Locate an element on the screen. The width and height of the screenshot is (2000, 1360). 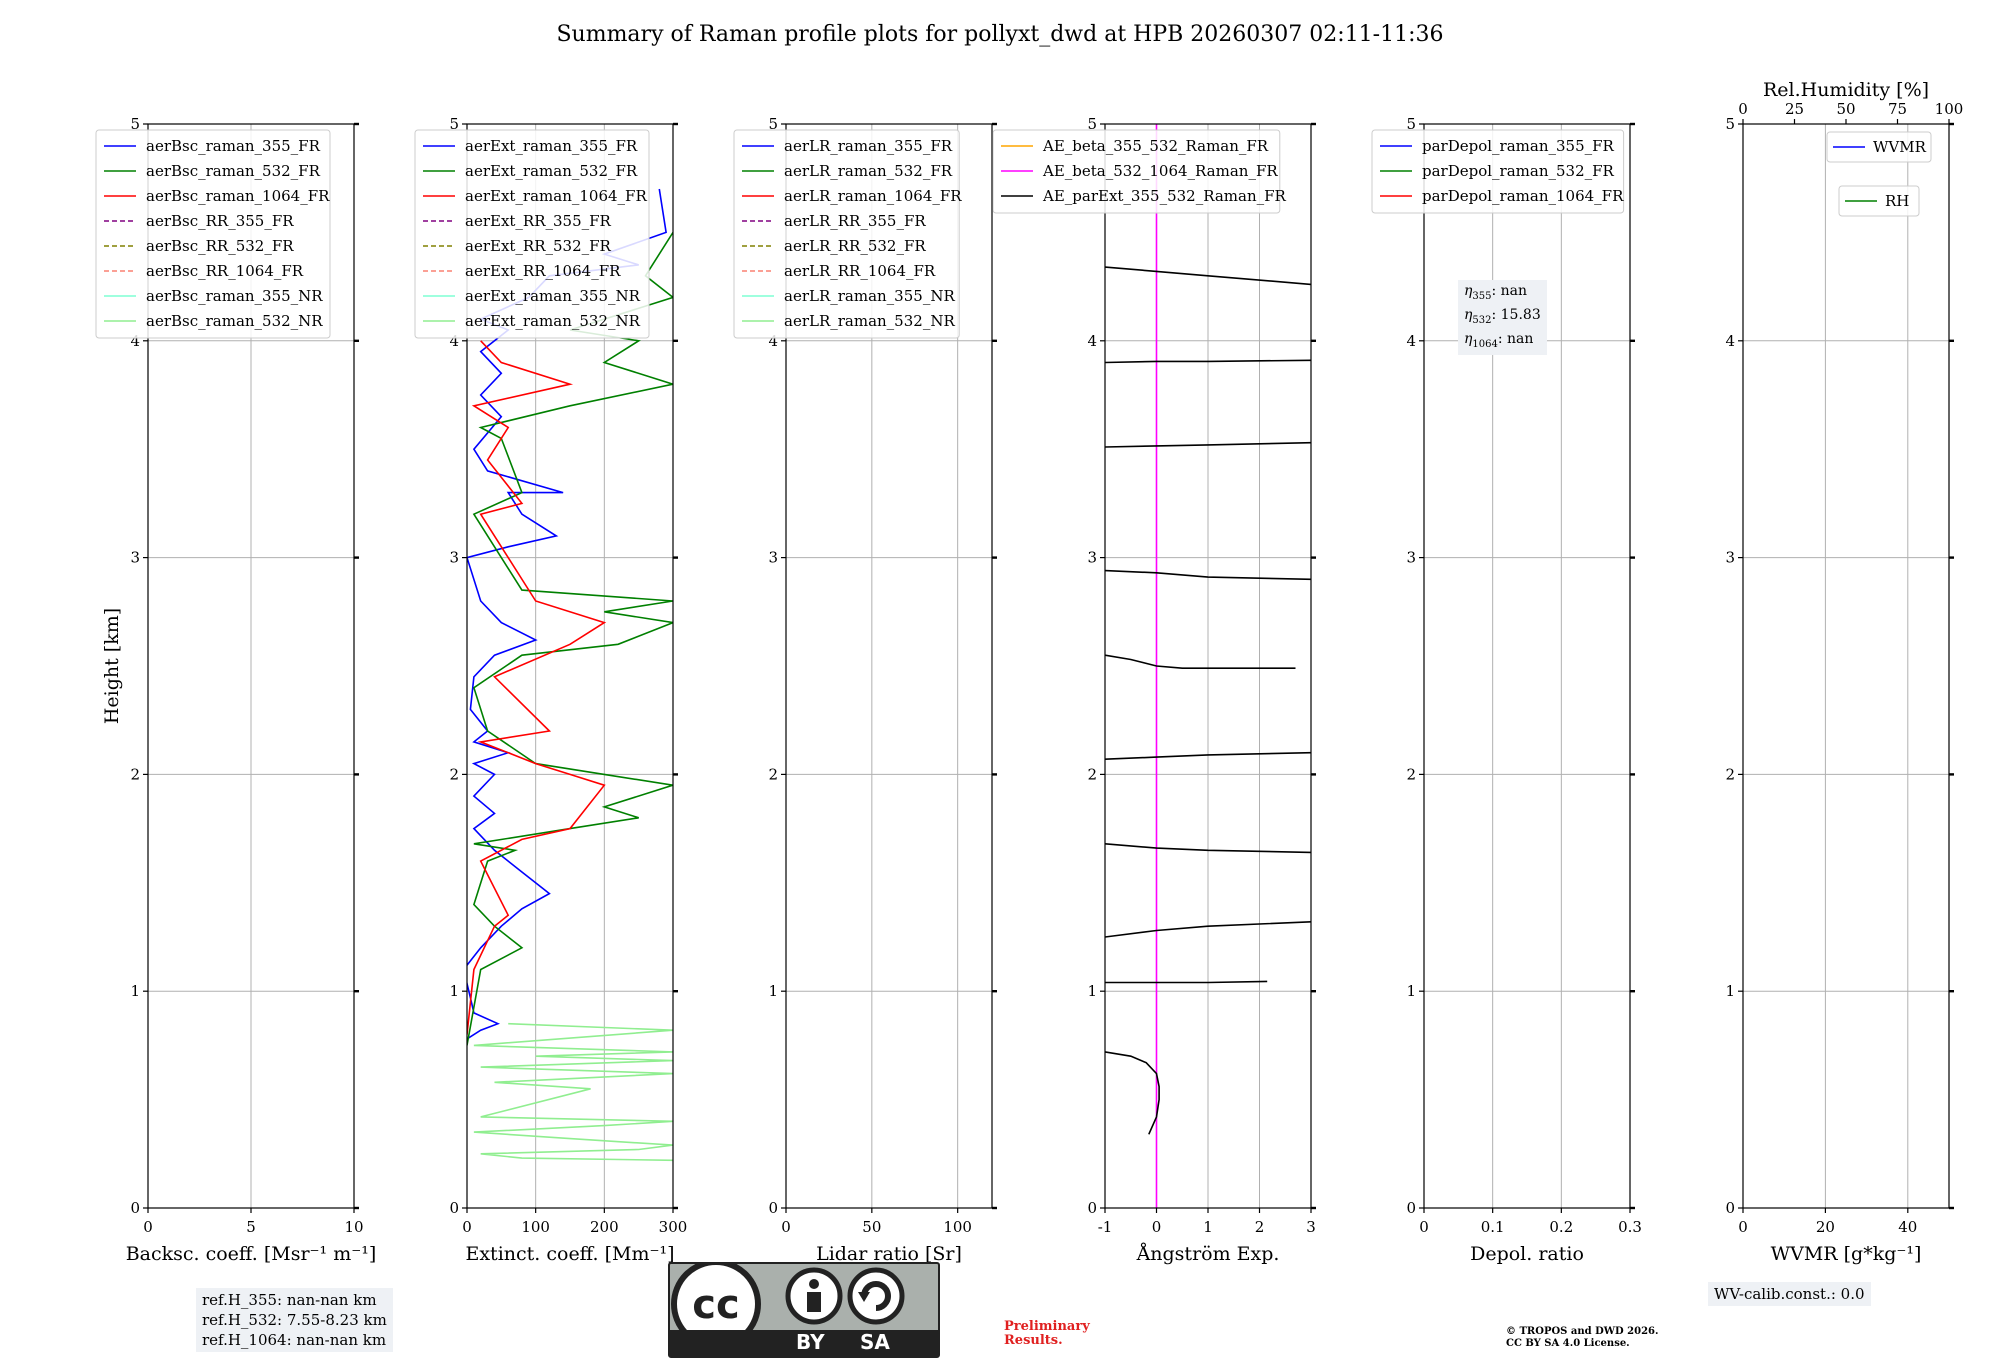
series-line-aerExt_raman_532_NR is located at coordinates (573, 1092).